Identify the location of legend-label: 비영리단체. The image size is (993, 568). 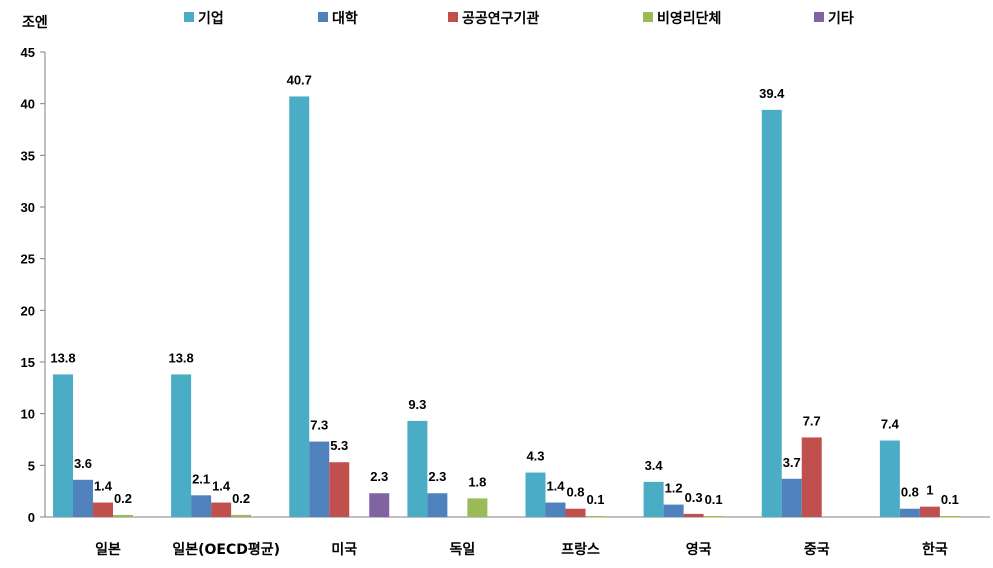
(689, 18).